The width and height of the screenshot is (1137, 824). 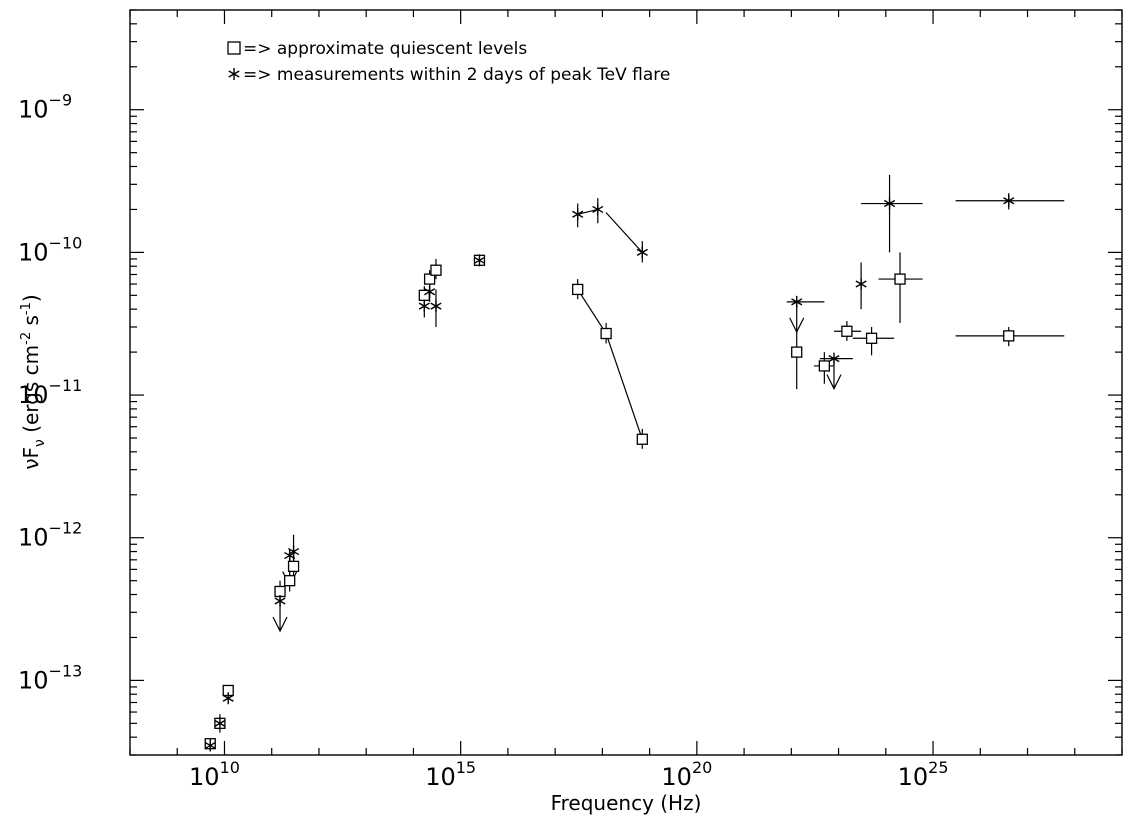 I want to click on legend-asterisk-marker, so click(x=234, y=74).